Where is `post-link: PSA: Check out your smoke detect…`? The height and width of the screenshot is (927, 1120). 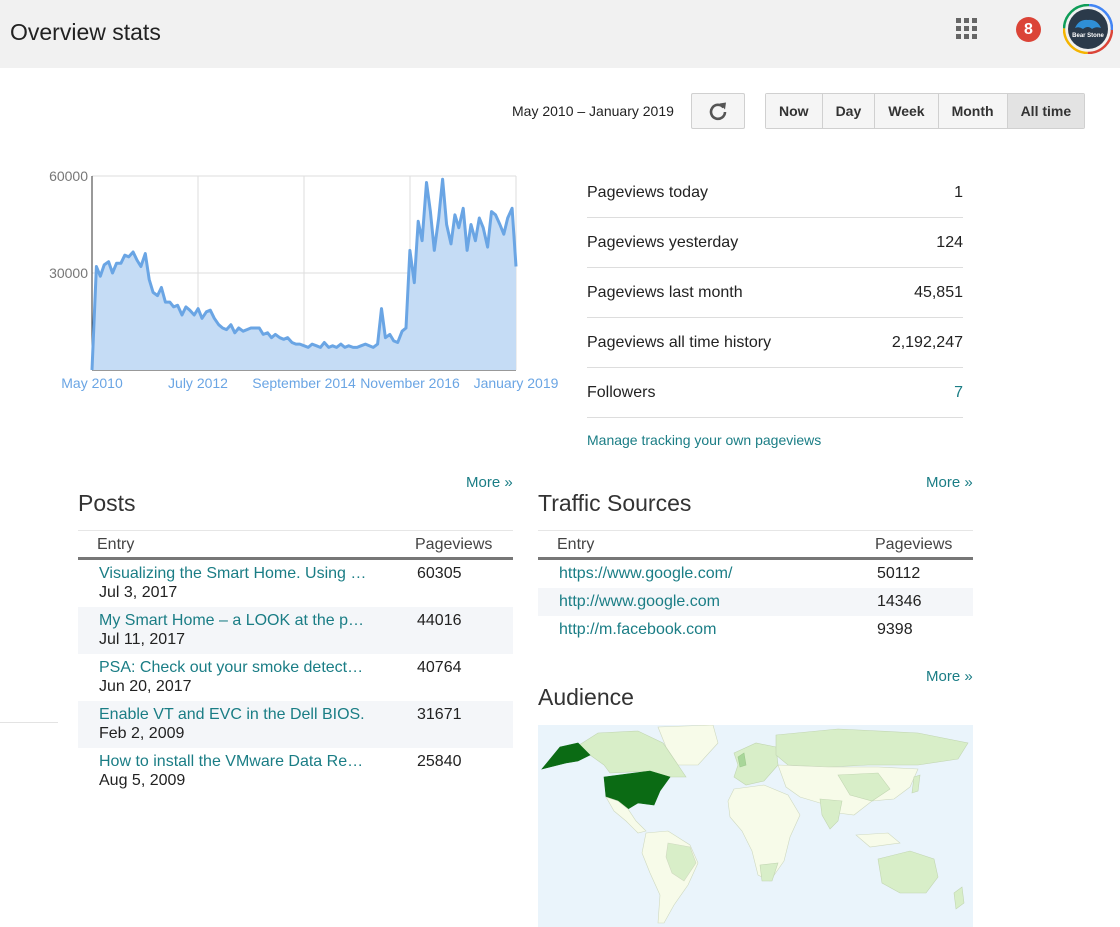
post-link: PSA: Check out your smoke detect… is located at coordinates (231, 667).